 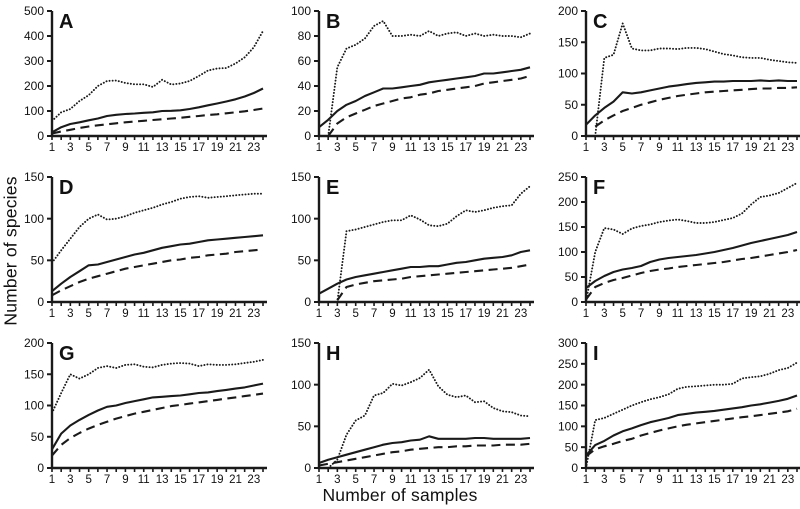 I want to click on panel-I-dashed-lower-curve, so click(x=691, y=432).